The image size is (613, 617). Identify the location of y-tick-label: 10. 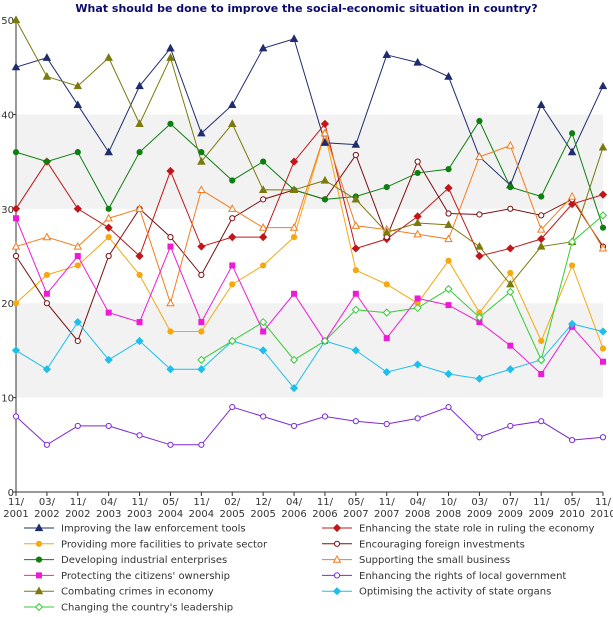
(7, 399).